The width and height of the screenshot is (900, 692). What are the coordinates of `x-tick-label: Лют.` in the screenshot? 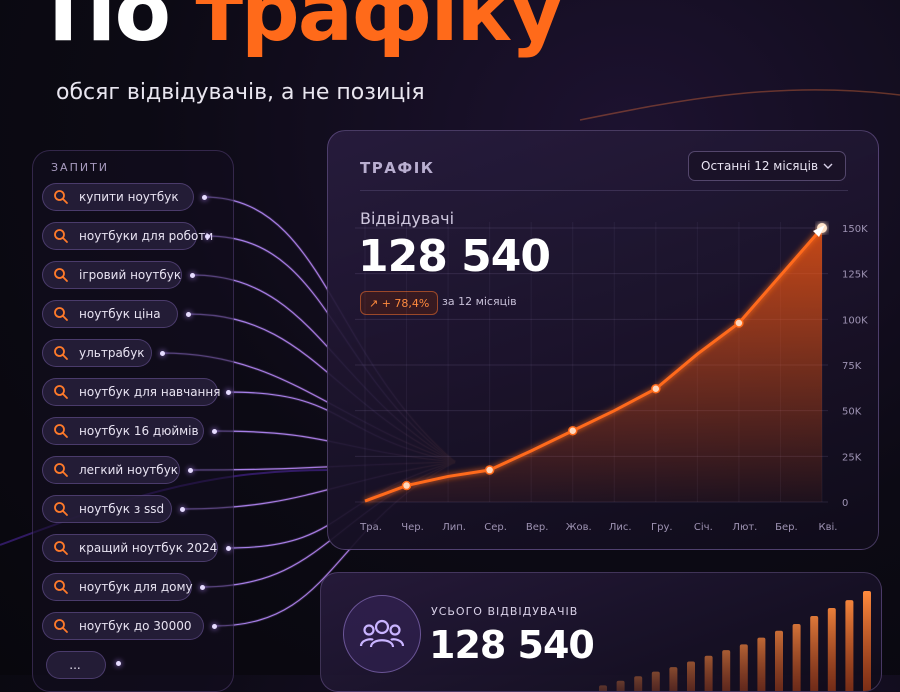 It's located at (744, 527).